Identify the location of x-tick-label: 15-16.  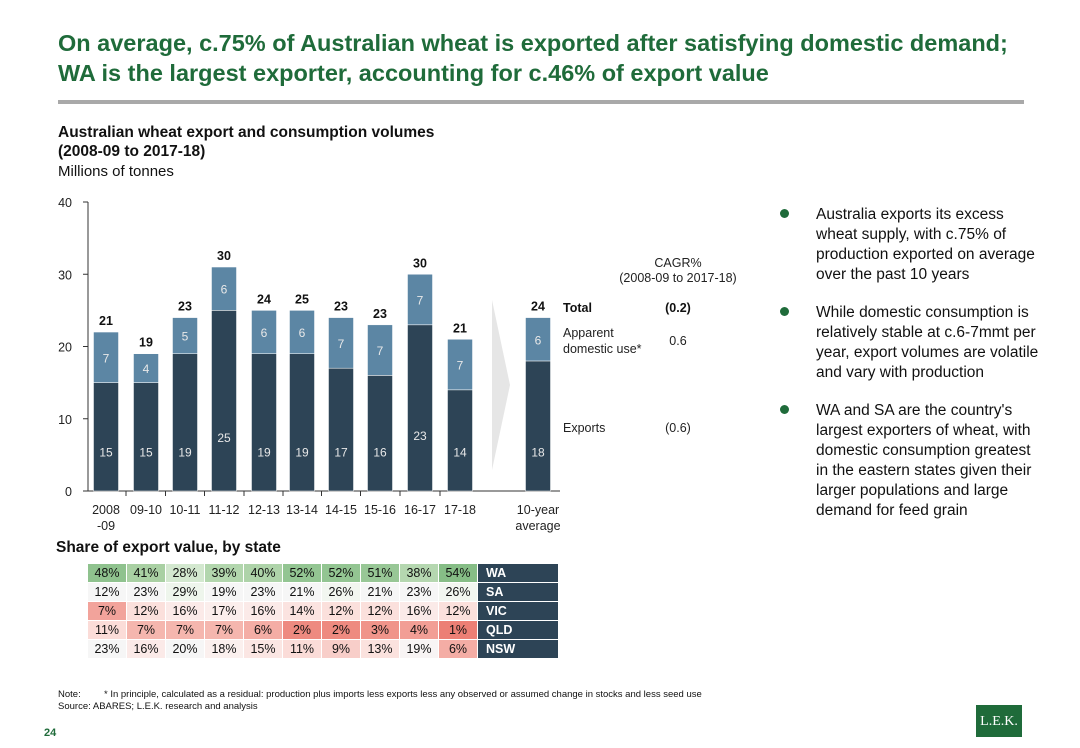
(380, 510).